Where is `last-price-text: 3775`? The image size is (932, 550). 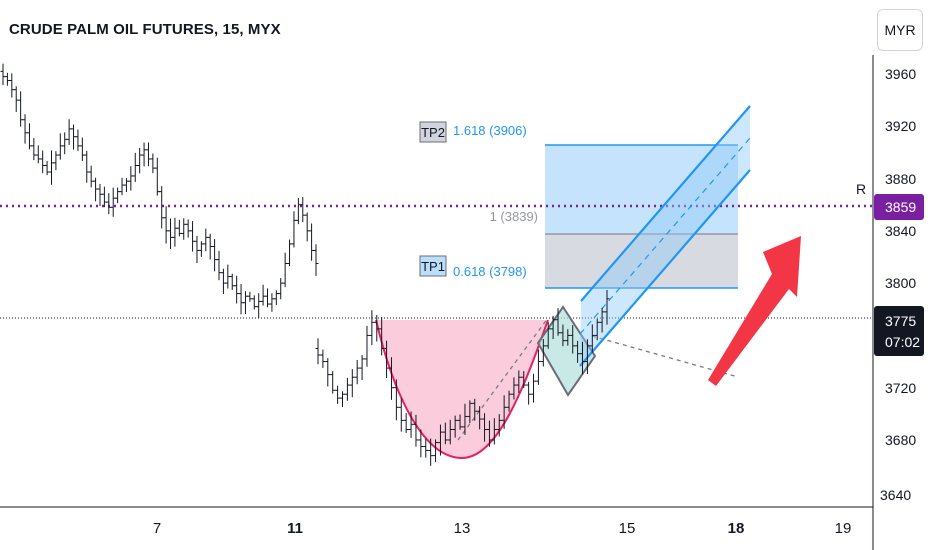 last-price-text: 3775 is located at coordinates (900, 321).